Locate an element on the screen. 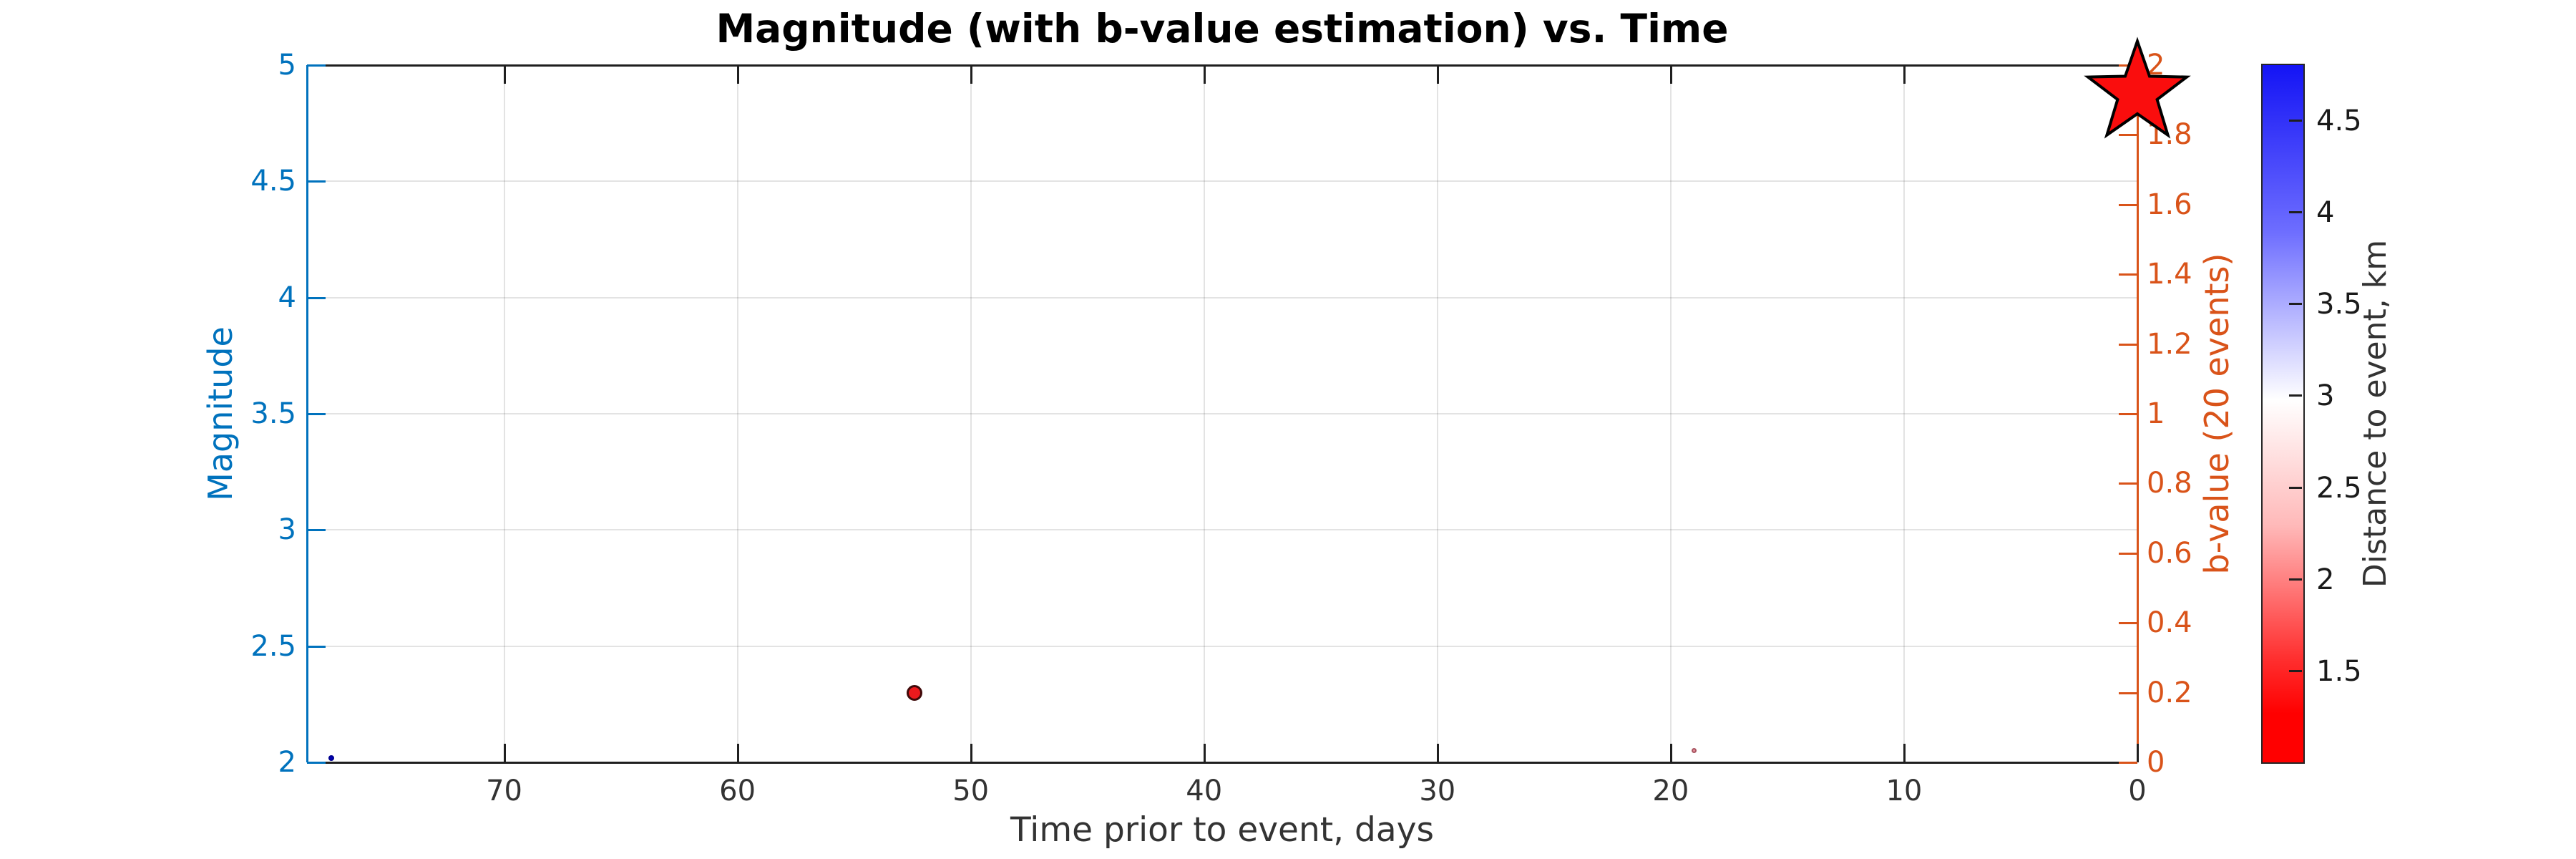  y-left-tick-label: 5 is located at coordinates (287, 65).